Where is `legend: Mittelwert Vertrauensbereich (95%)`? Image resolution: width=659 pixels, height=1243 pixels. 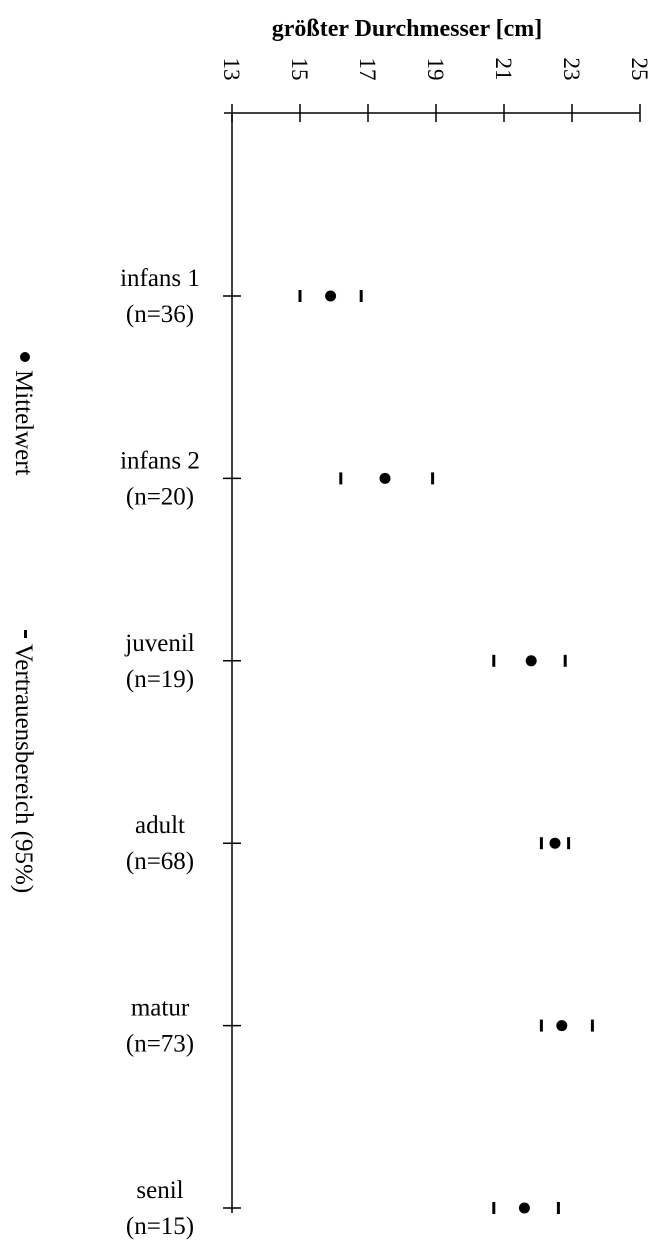
legend: Mittelwert Vertrauensbereich (95%) is located at coordinates (23, 622).